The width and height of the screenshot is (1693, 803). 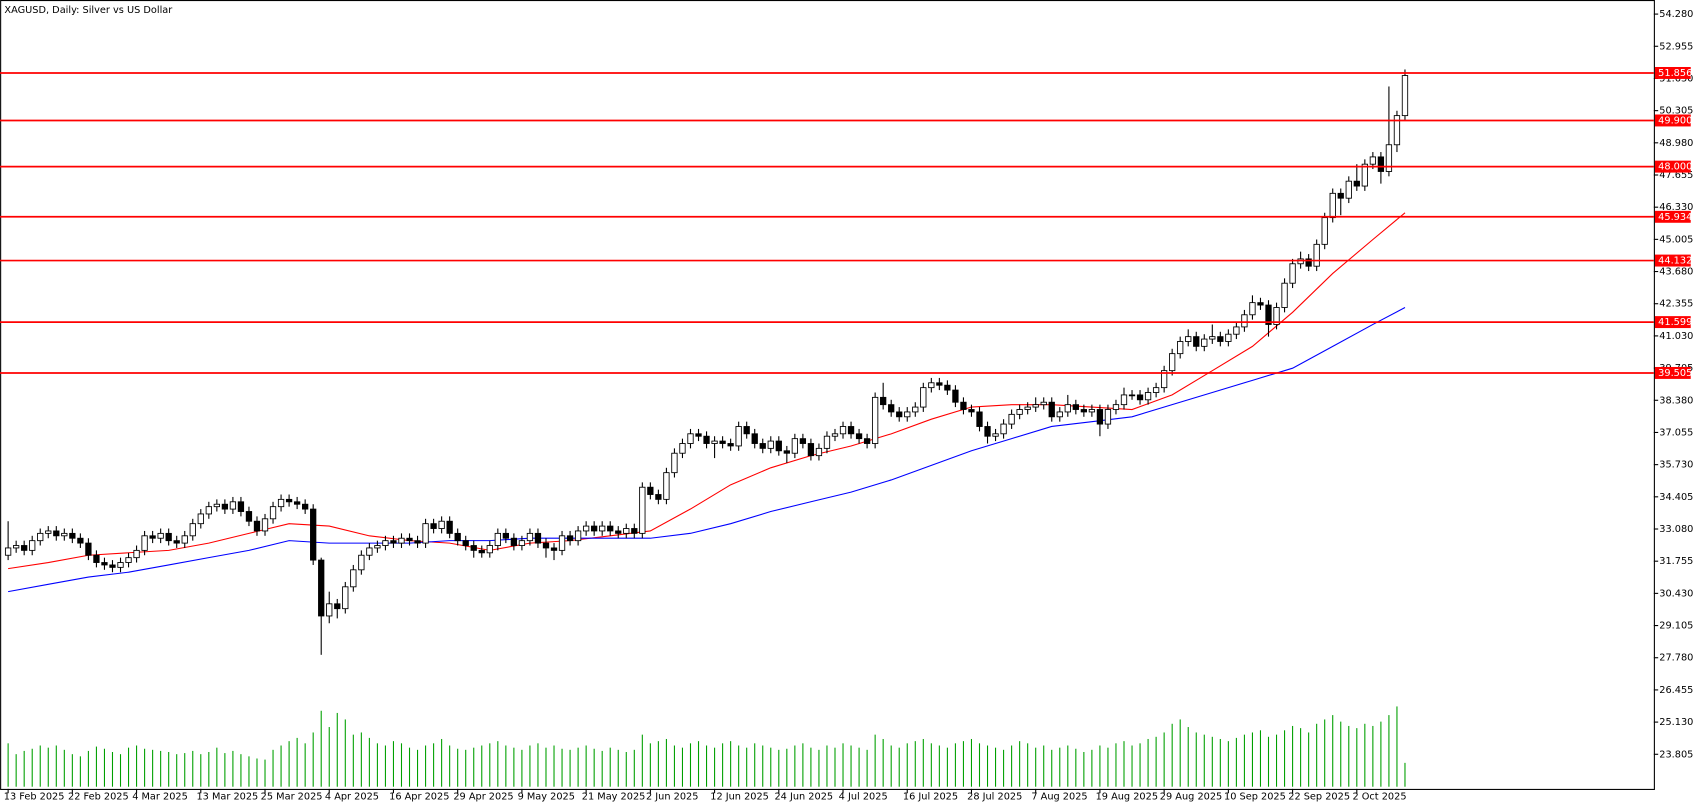 What do you see at coordinates (1675, 120) in the screenshot?
I see `price-level-label: 49.900` at bounding box center [1675, 120].